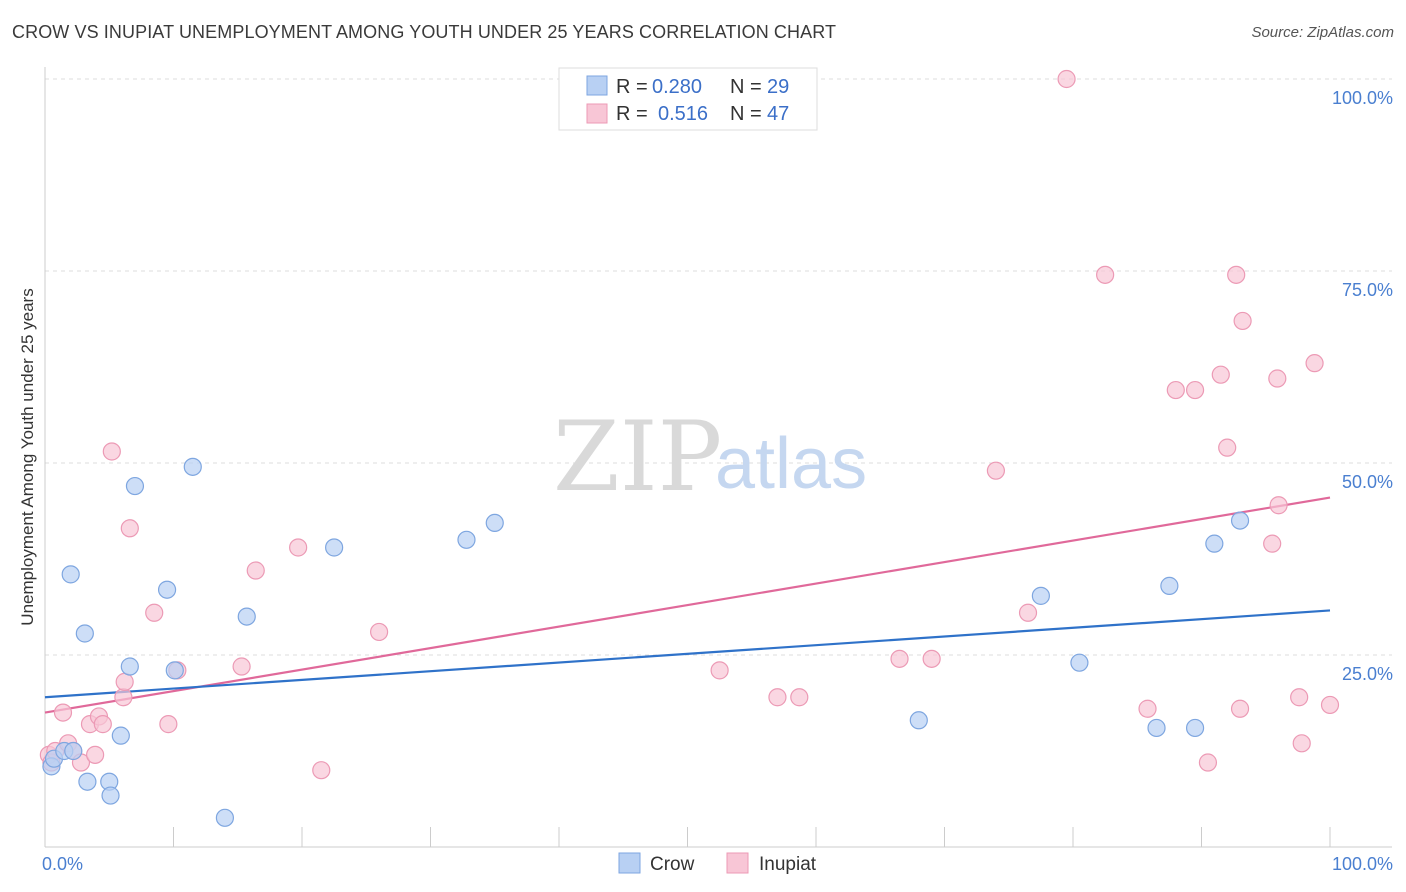 The image size is (1406, 892). What do you see at coordinates (1367, 482) in the screenshot?
I see `y-tick-label: 50.0%` at bounding box center [1367, 482].